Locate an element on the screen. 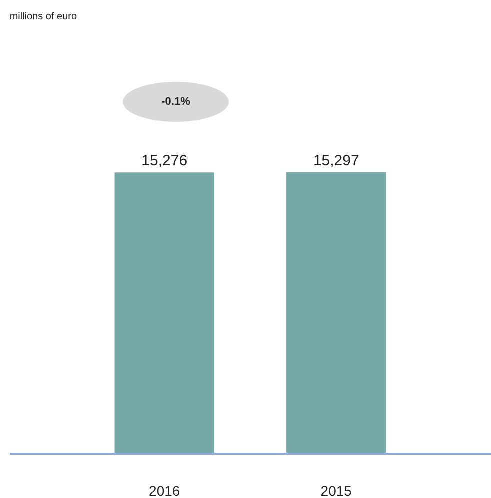 Image resolution: width=491 pixels, height=498 pixels. x-tick-label: 2015 is located at coordinates (336, 490).